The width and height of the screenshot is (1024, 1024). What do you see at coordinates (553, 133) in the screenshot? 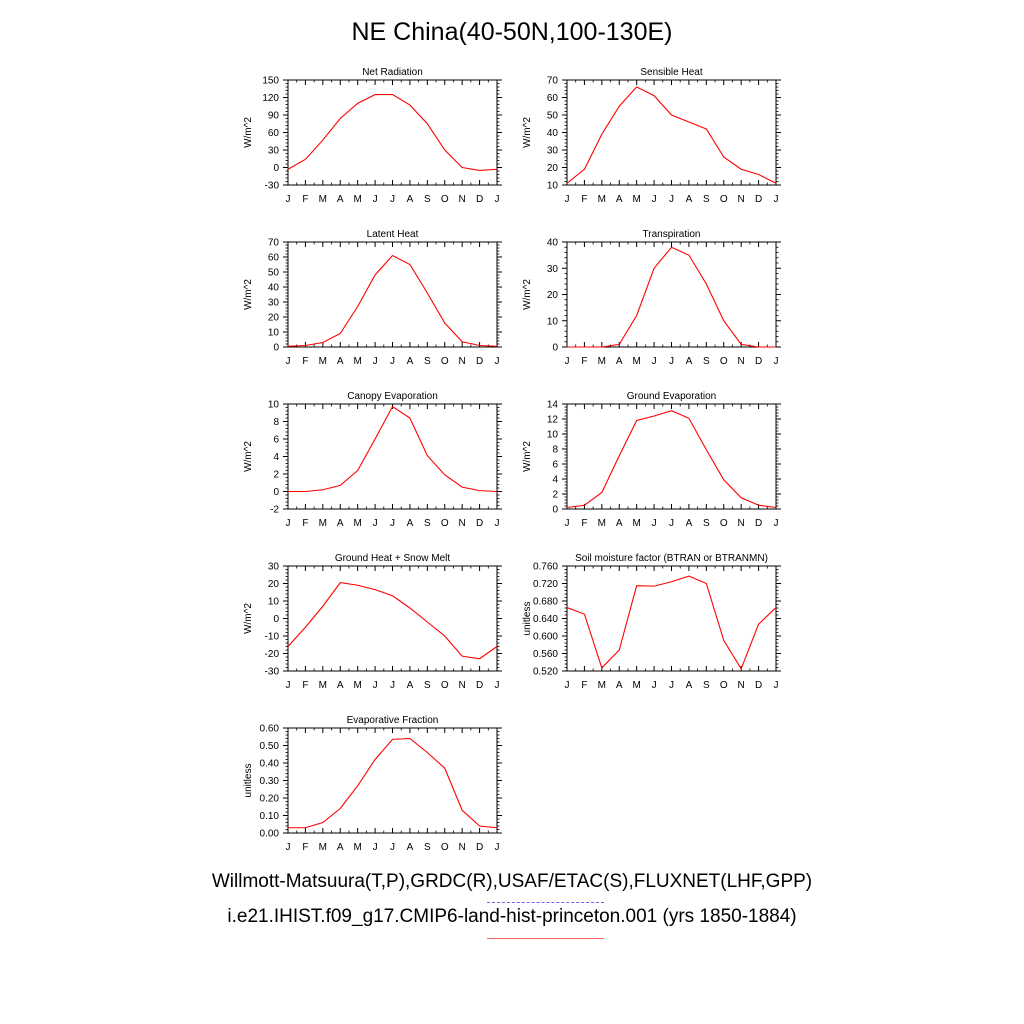
I see `y-tick-label: 40` at bounding box center [553, 133].